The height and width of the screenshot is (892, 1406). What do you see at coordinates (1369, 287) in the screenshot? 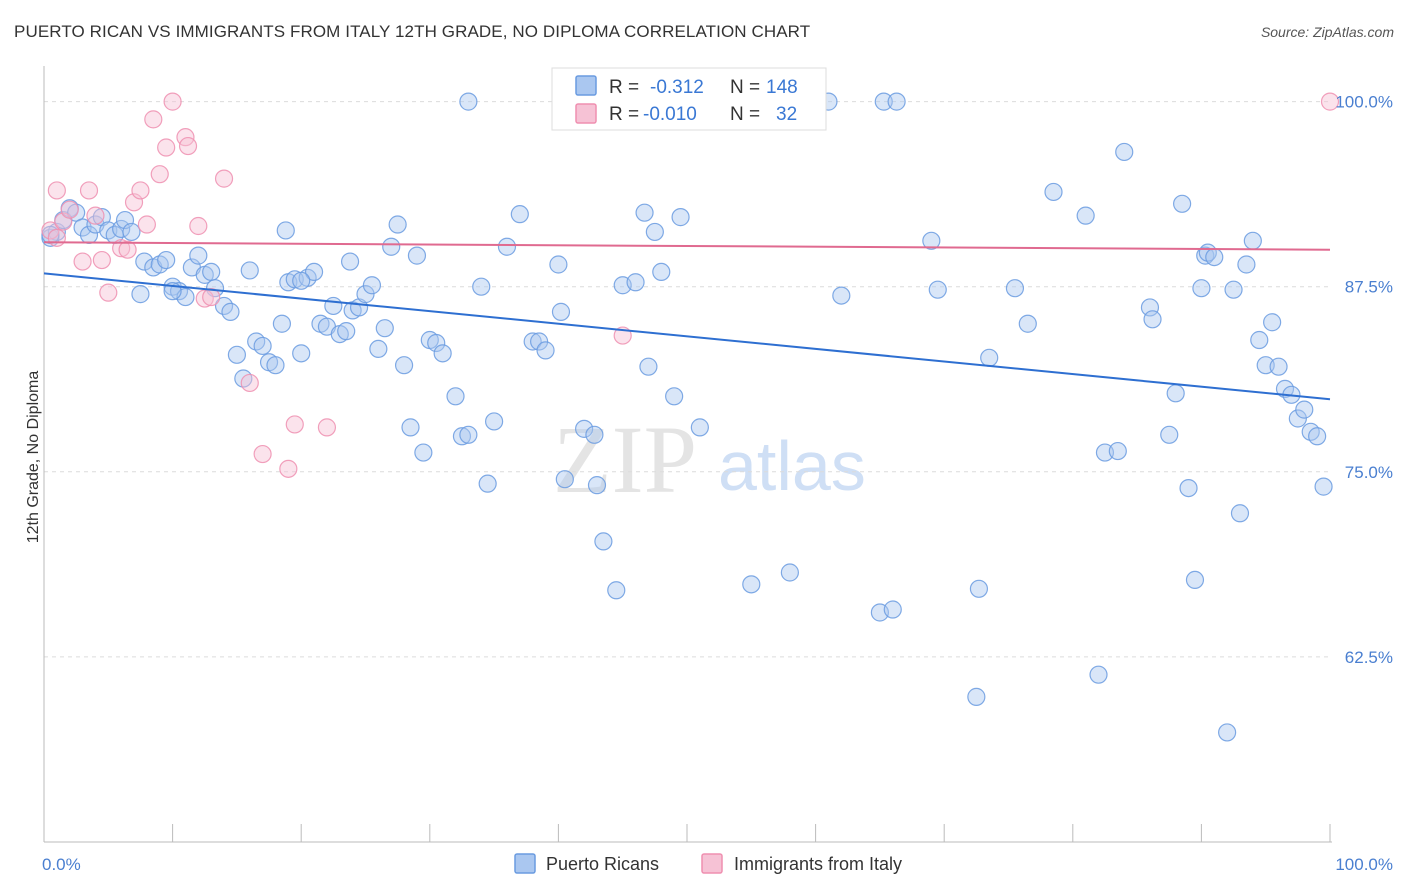
I see `y-tick-label-2: 87.5%` at bounding box center [1369, 287].